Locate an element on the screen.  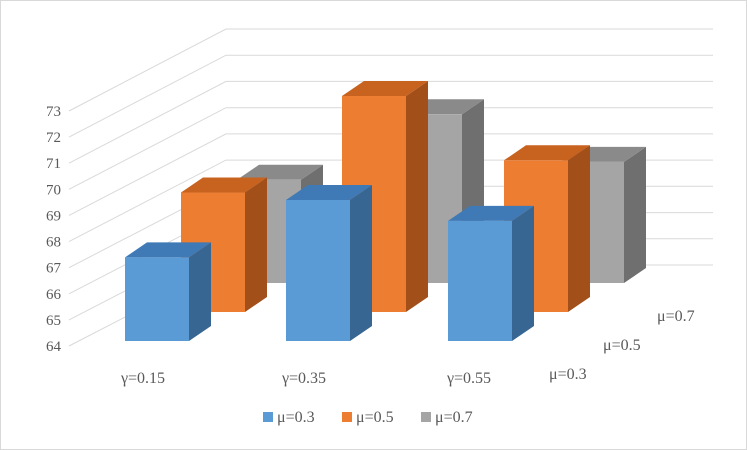
y-tick-label: 69 is located at coordinates (53, 216).